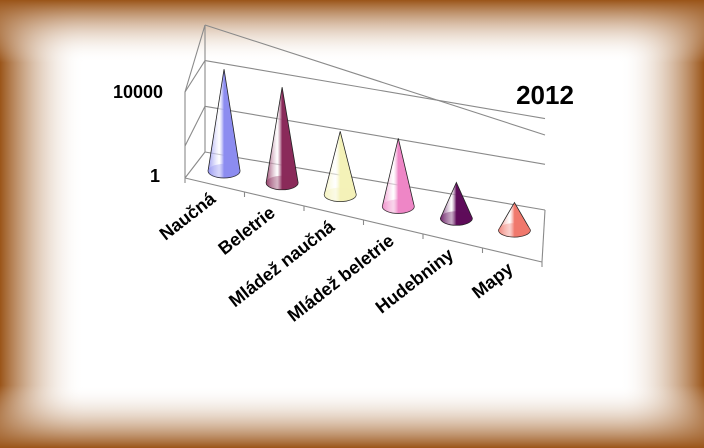 Image resolution: width=704 pixels, height=448 pixels. What do you see at coordinates (543, 236) in the screenshot?
I see `floor-right-edge` at bounding box center [543, 236].